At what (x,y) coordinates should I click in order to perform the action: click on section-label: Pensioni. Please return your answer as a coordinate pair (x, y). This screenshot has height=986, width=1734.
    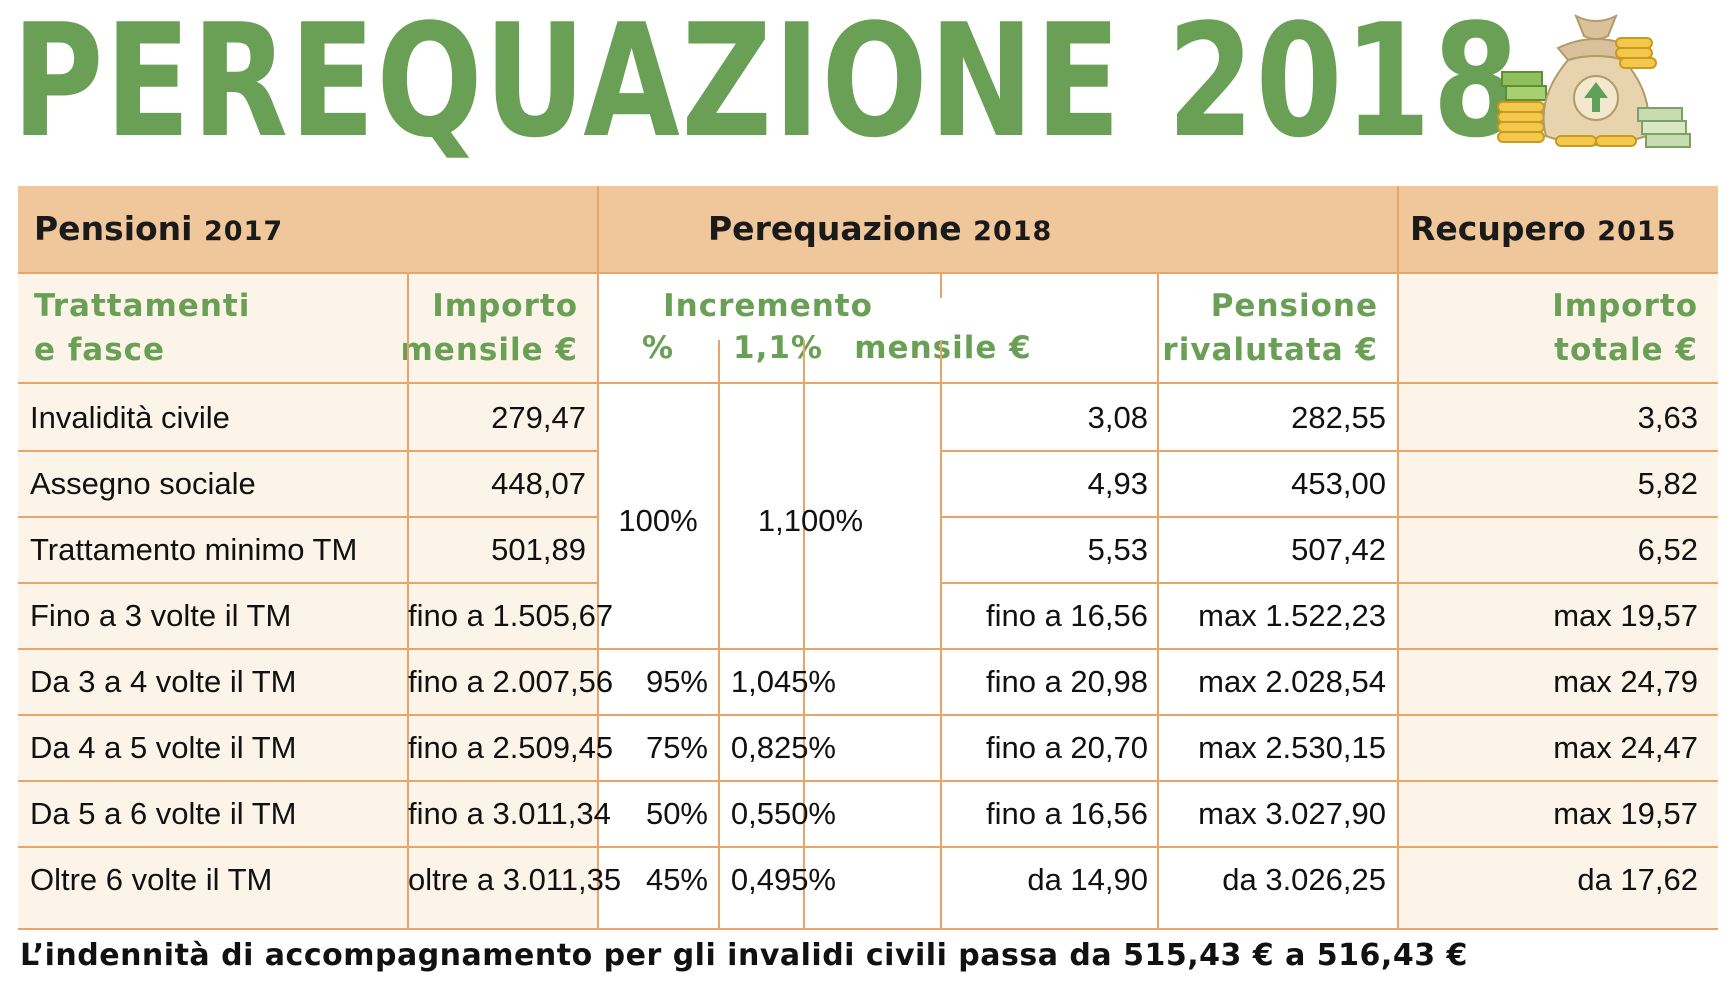
    Looking at the image, I should click on (113, 228).